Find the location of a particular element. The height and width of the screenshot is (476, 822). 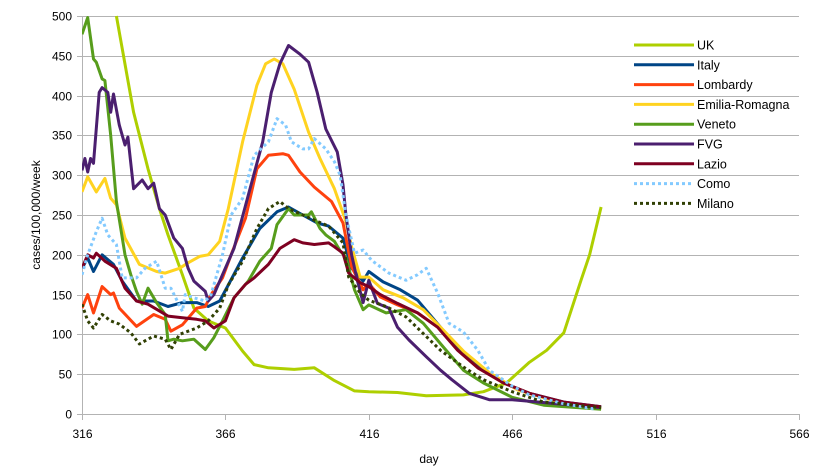

legend-label: Lombardy is located at coordinates (725, 85).